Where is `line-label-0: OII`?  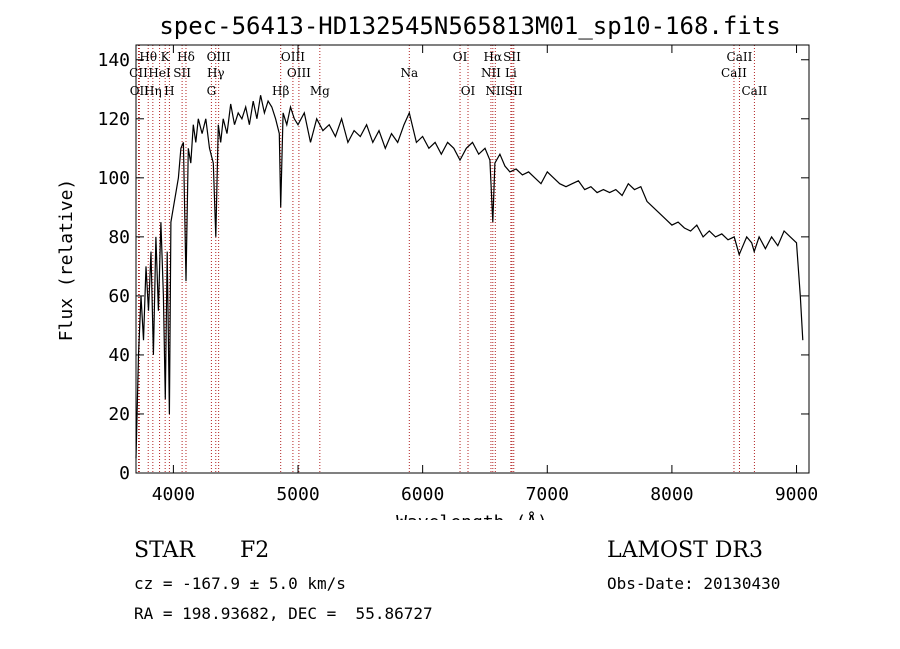 line-label-0: OII is located at coordinates (140, 91).